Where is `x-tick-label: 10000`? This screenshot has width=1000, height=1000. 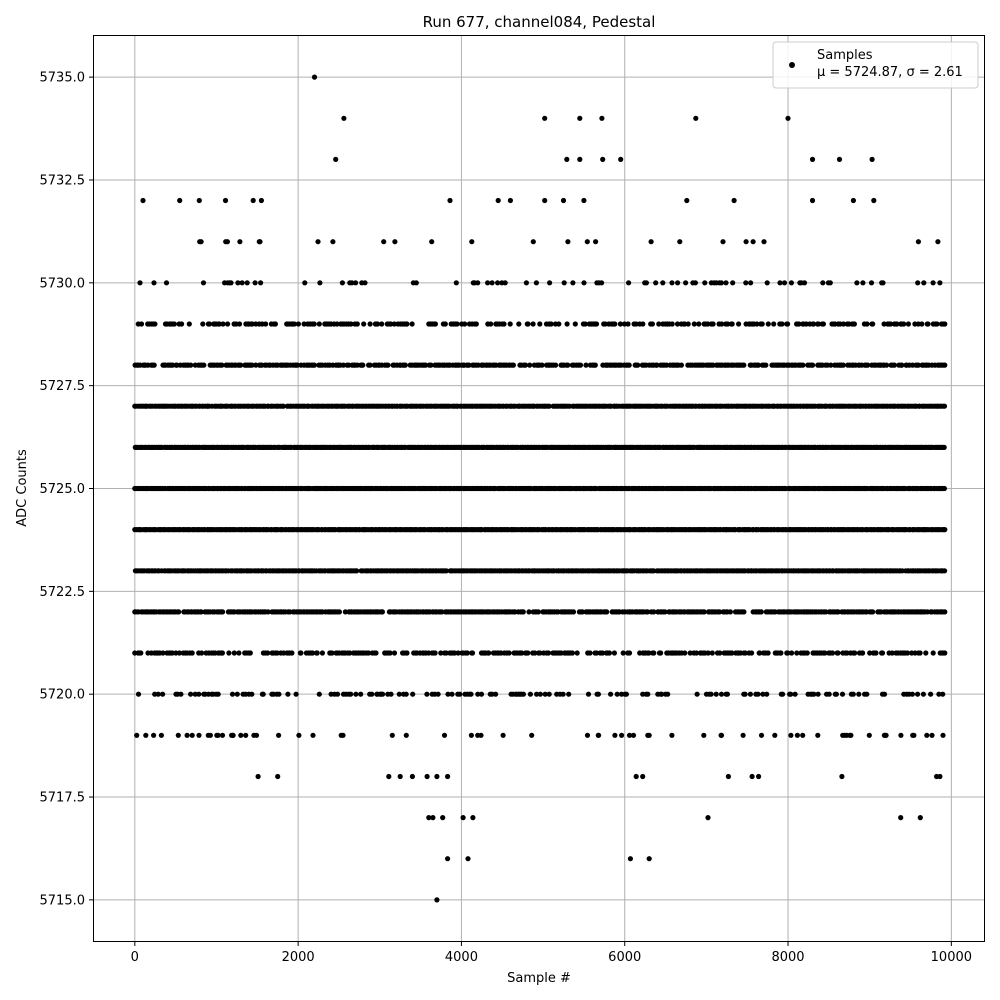 x-tick-label: 10000 is located at coordinates (951, 957).